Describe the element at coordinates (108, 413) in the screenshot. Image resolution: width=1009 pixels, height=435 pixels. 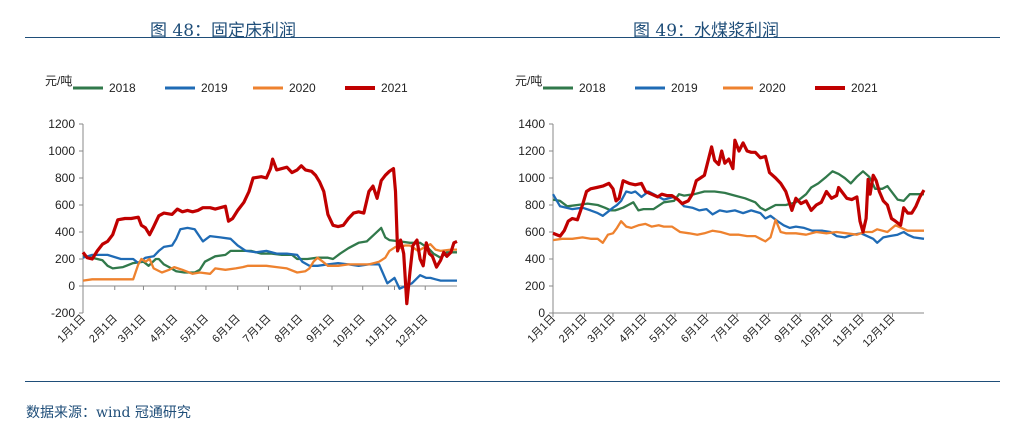
I see `data-source-note: 数据来源：wind 冠通研究` at that location.